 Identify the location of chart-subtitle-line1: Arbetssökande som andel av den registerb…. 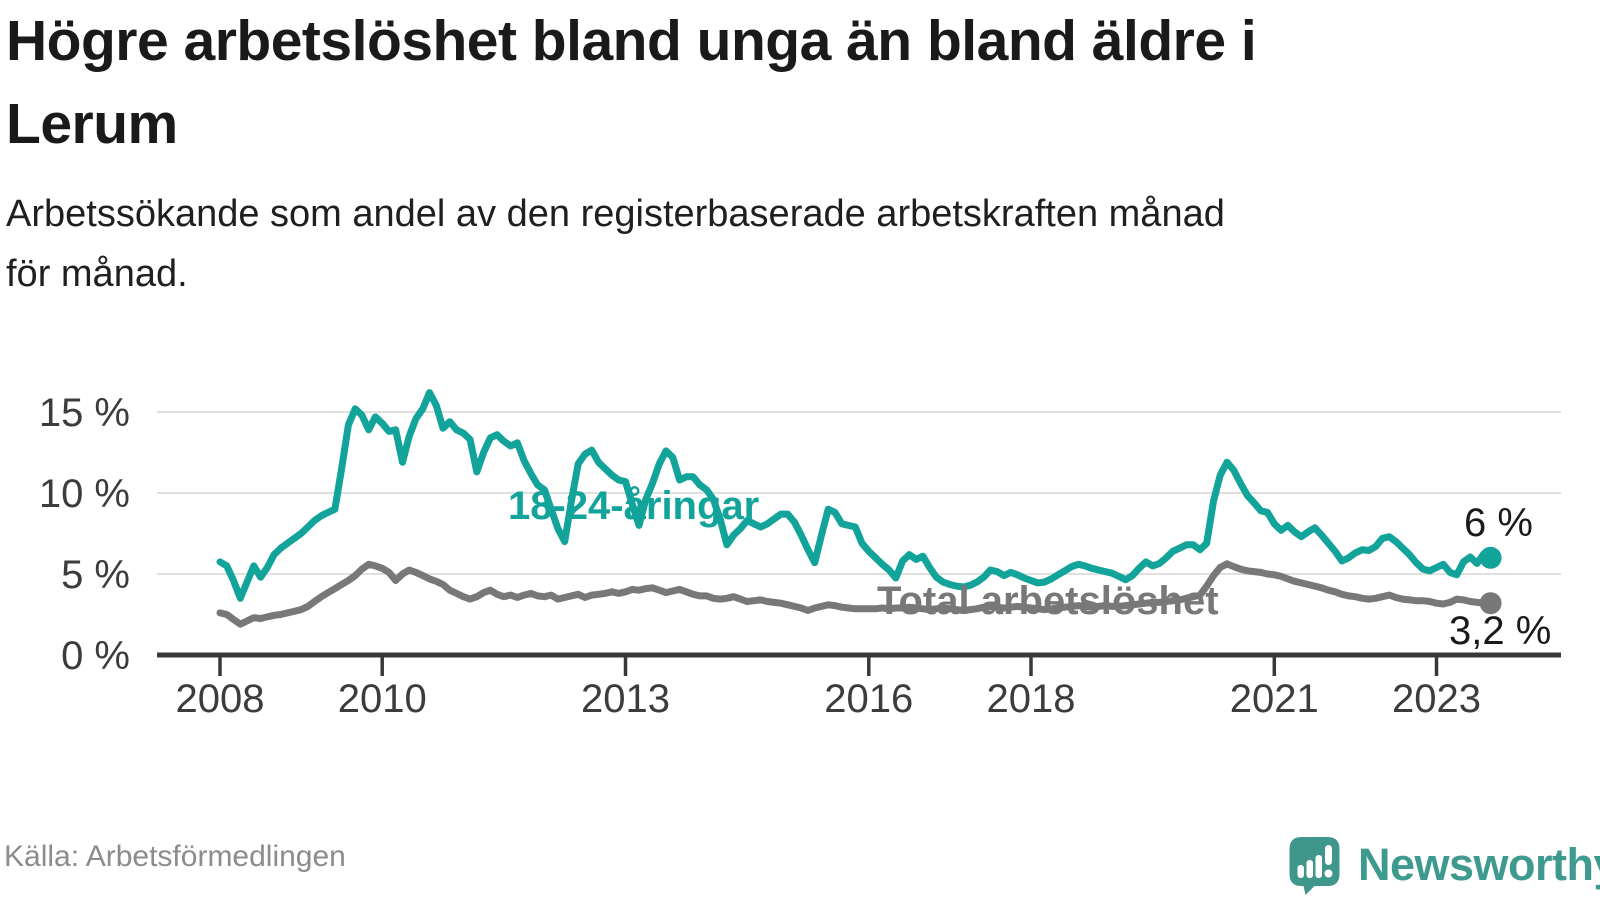
(615, 214).